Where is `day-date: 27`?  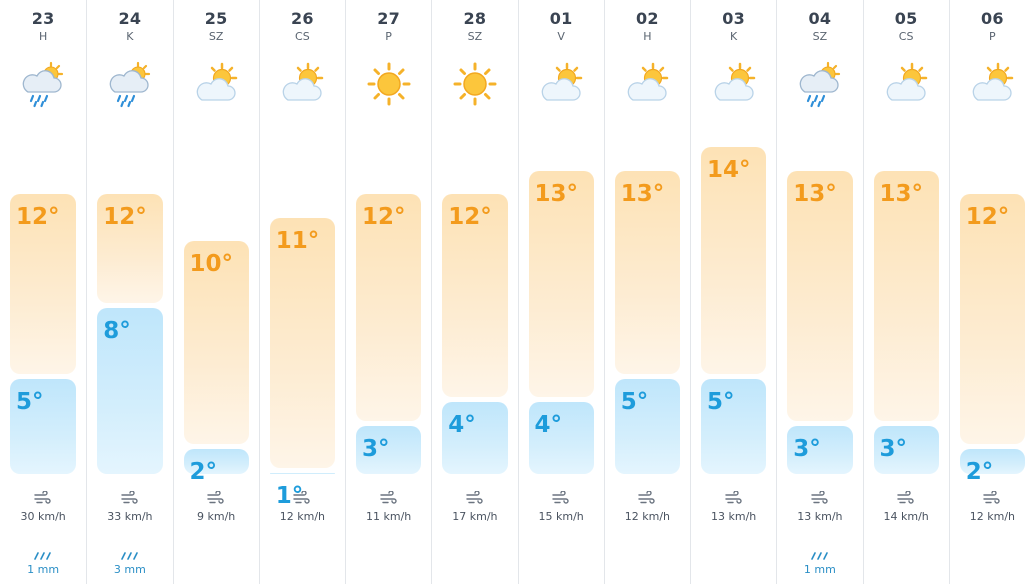 day-date: 27 is located at coordinates (389, 18).